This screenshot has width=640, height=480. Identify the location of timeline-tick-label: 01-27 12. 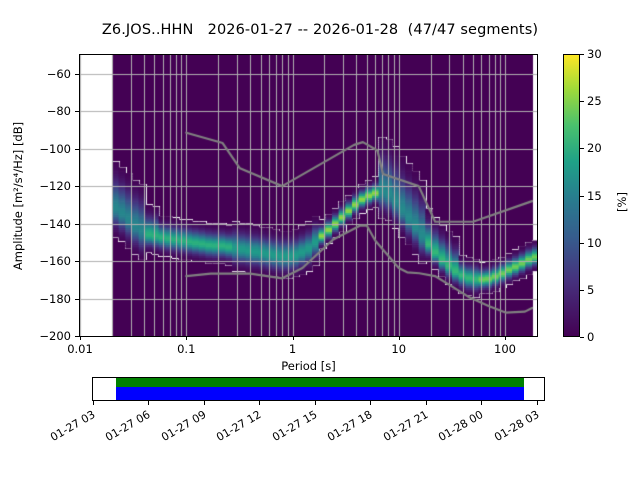
(239, 426).